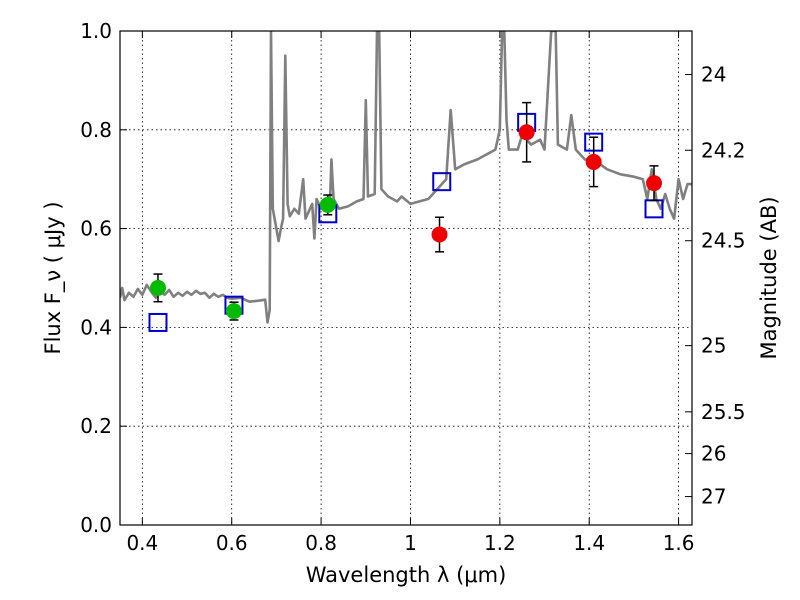 The image size is (800, 600). Describe the element at coordinates (232, 543) in the screenshot. I see `x-tick-label: 0.6` at that location.